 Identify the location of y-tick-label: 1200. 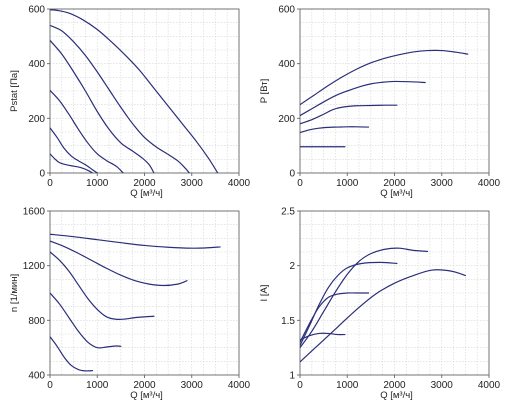
(34, 266).